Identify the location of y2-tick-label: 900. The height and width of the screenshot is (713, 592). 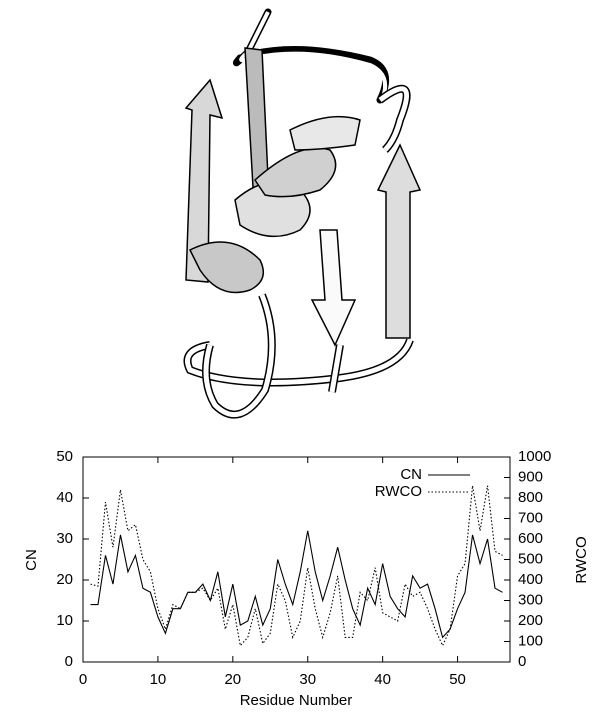
(530, 476).